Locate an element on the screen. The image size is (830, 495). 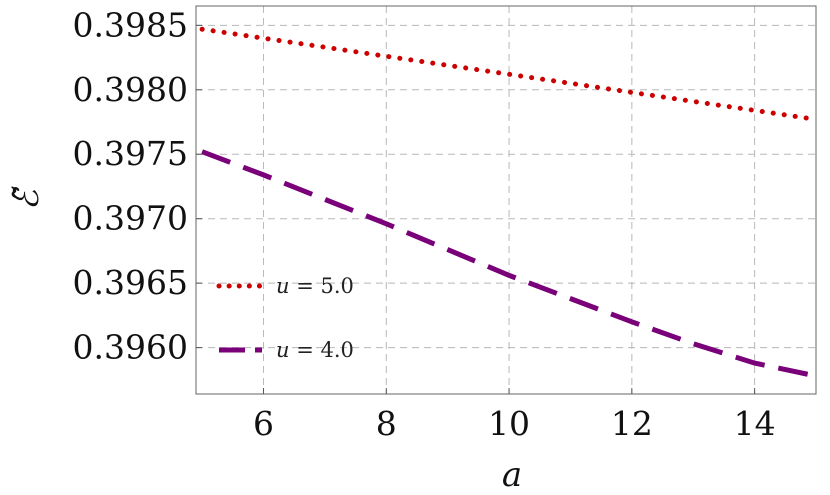
x-tick-label: 8 is located at coordinates (386, 423).